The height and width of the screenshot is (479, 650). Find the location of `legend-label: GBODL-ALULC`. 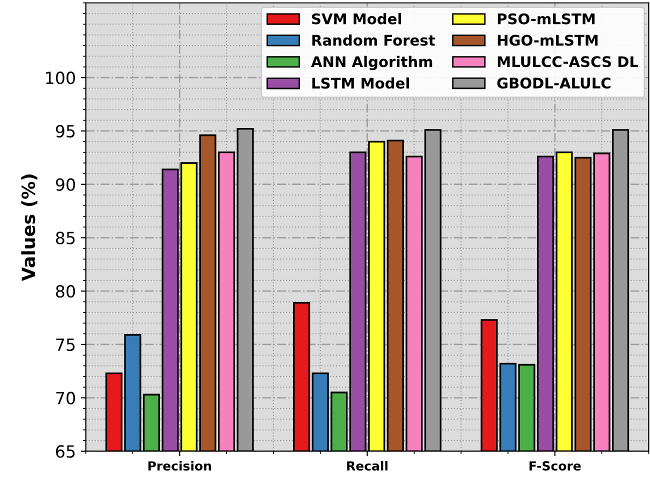

legend-label: GBODL-ALULC is located at coordinates (553, 83).